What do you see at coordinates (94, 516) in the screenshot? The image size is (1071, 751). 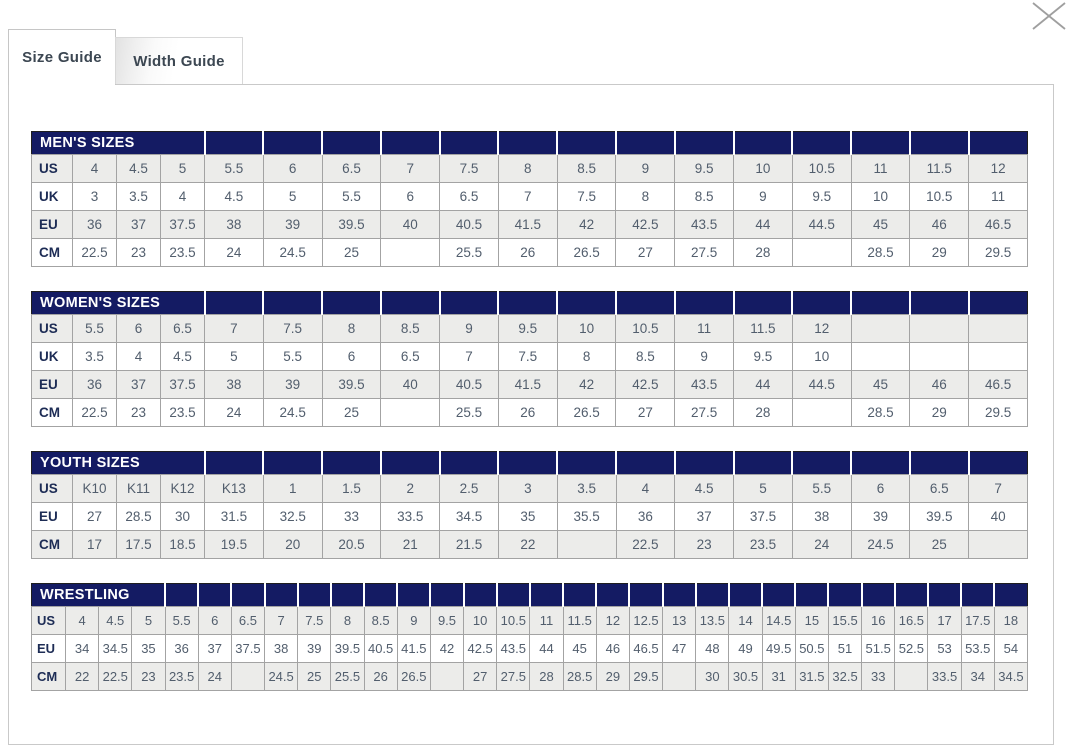 I see `size-cell: 27` at bounding box center [94, 516].